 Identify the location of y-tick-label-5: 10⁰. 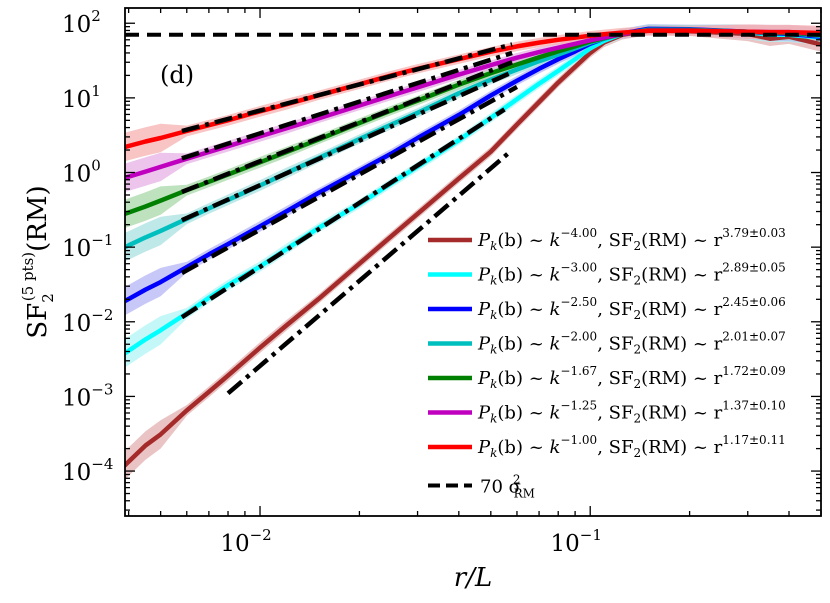
(81, 172).